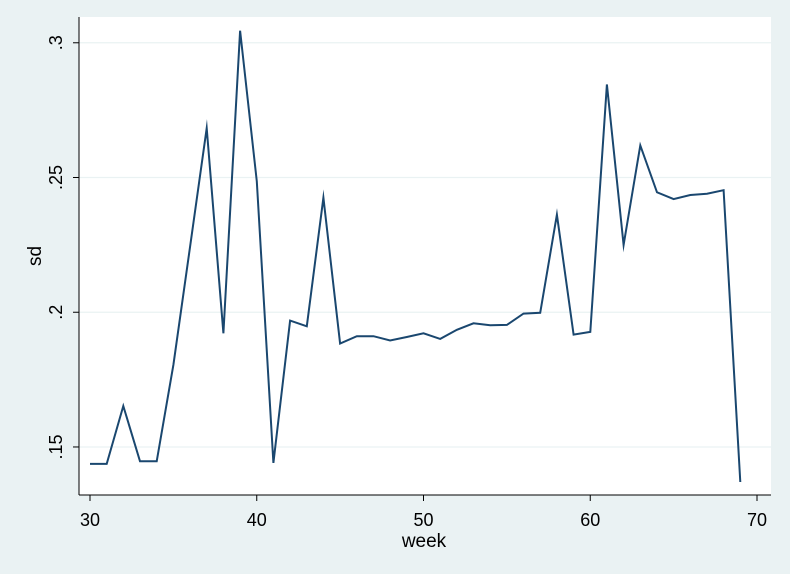 The width and height of the screenshot is (790, 574). What do you see at coordinates (257, 520) in the screenshot?
I see `x-tick-label: 40` at bounding box center [257, 520].